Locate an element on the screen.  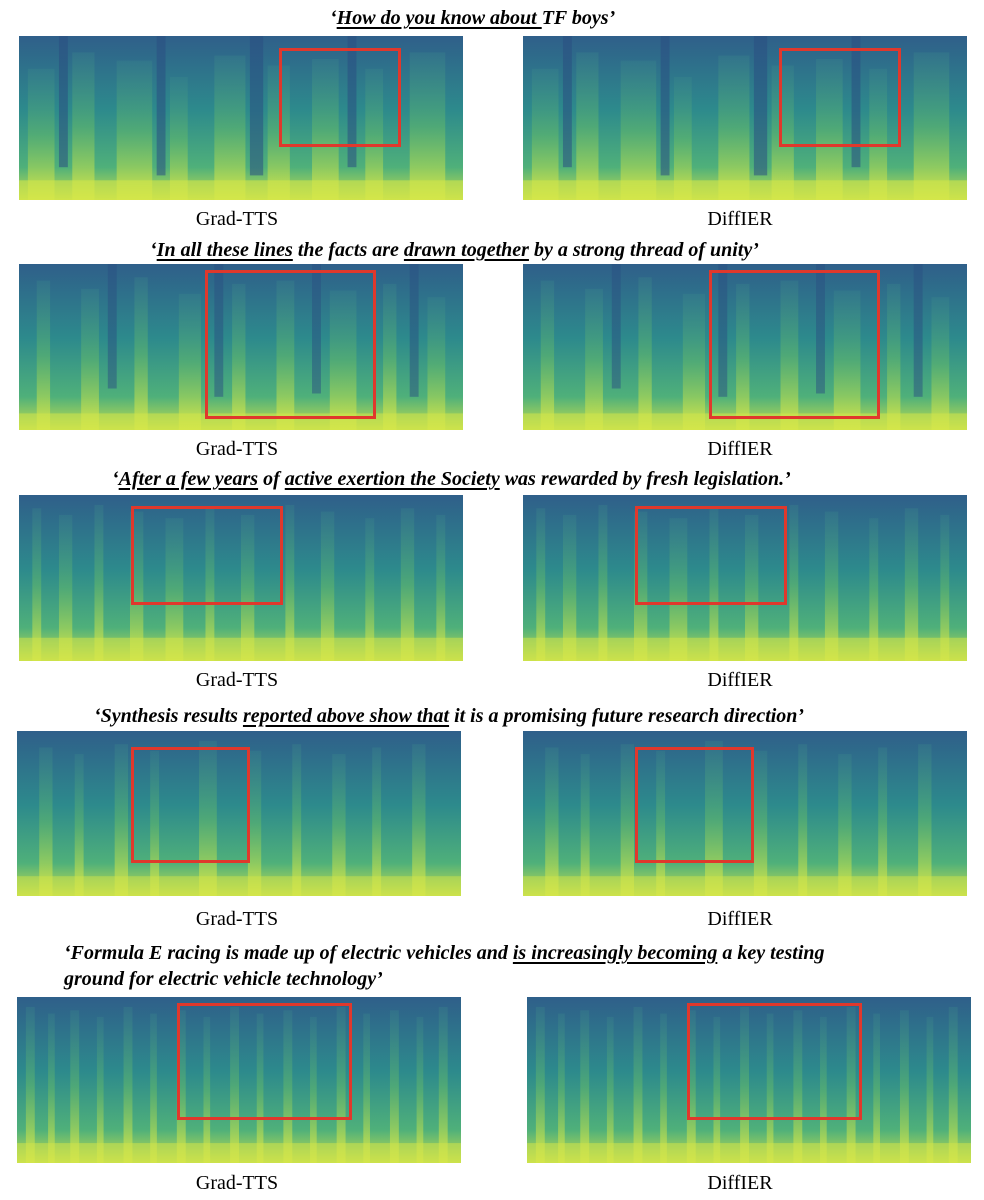
underlined-phrase: active exertion the Society is located at coordinates (392, 479).